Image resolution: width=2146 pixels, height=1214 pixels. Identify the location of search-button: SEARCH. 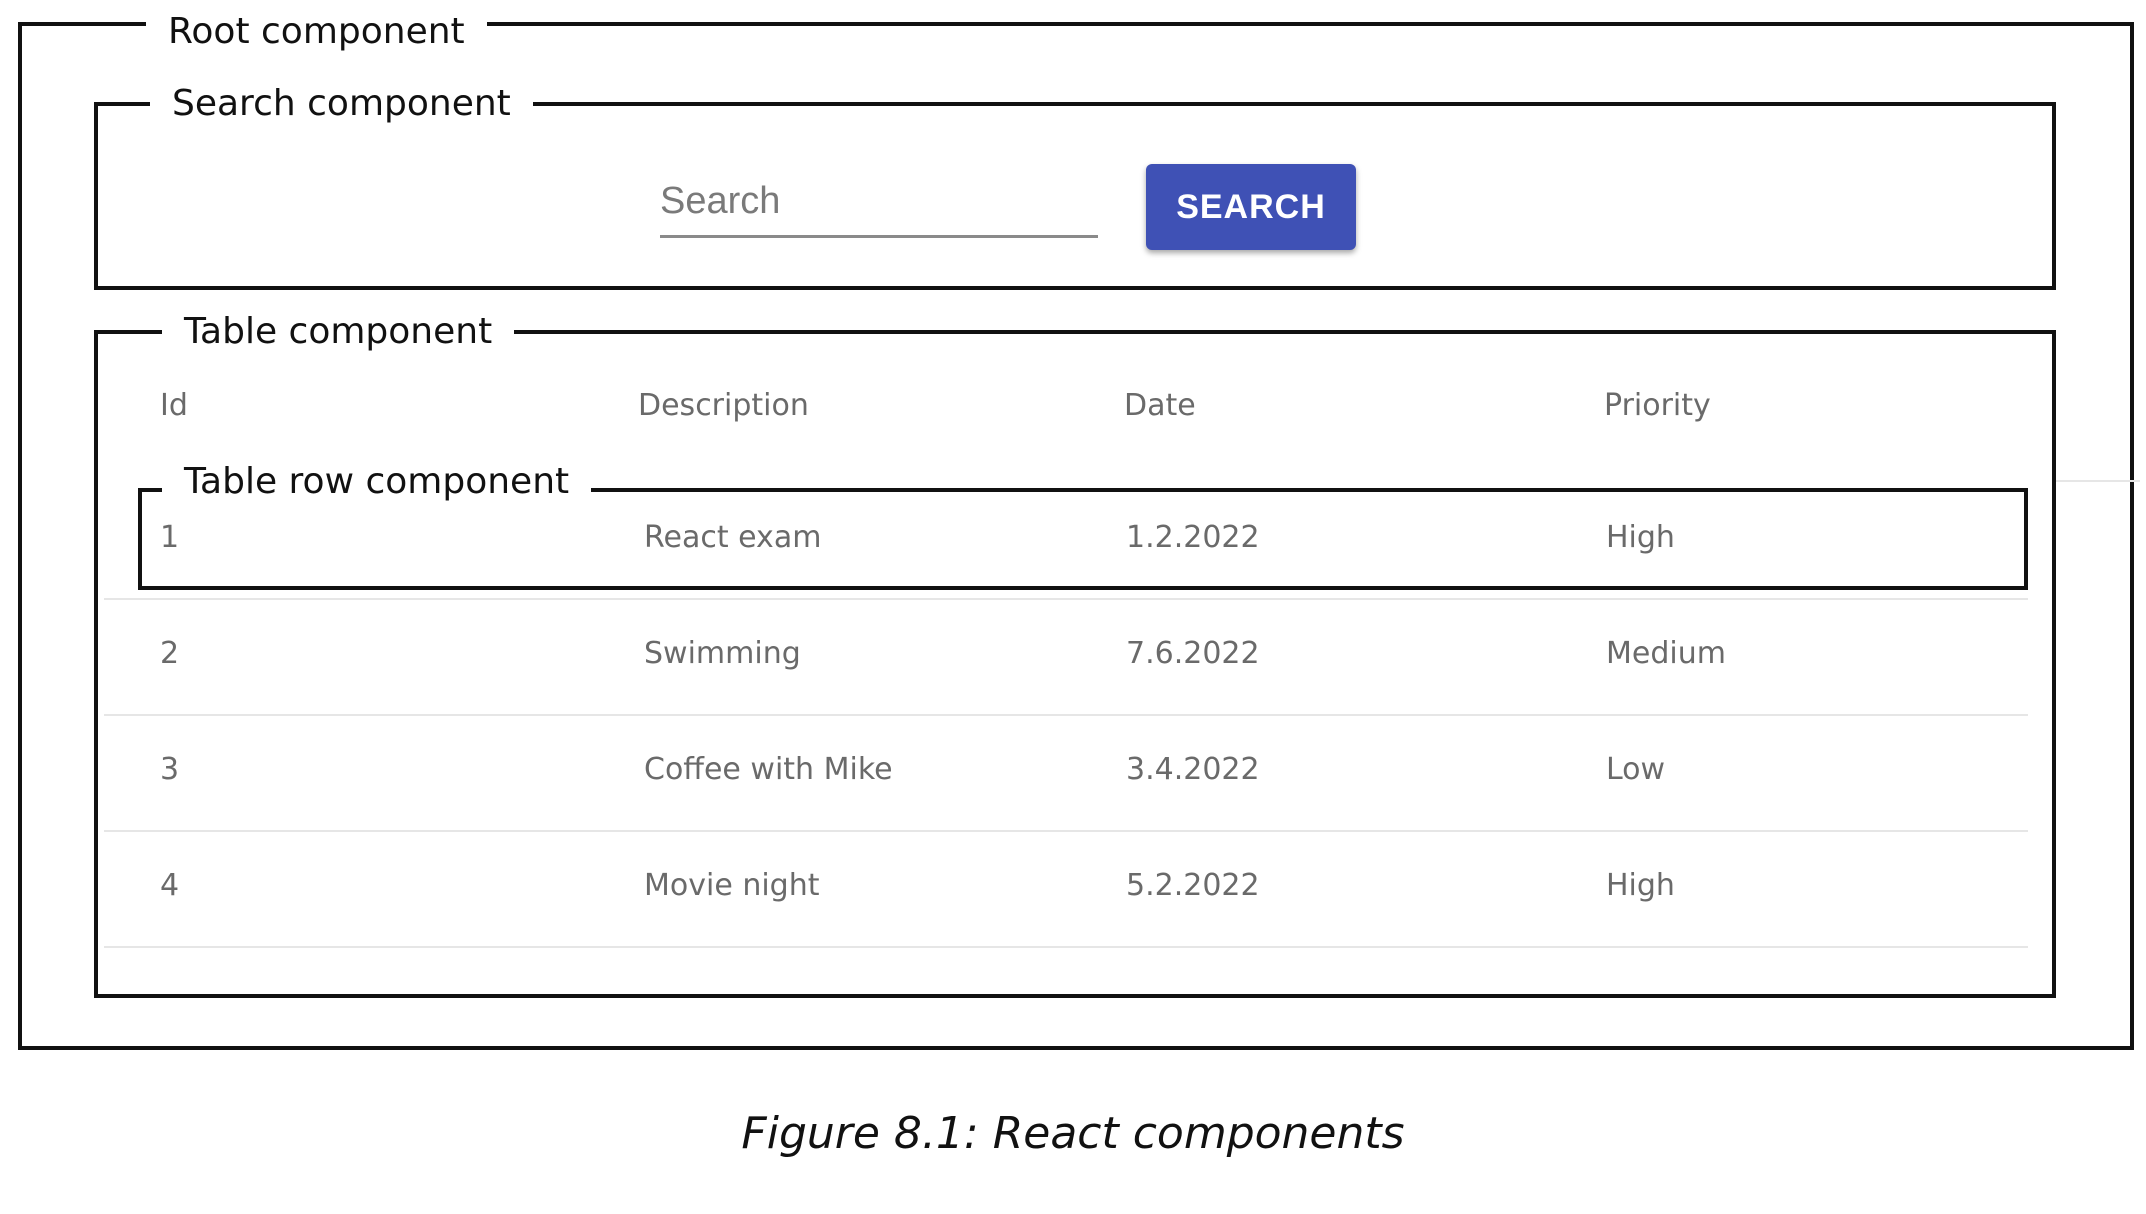
(1251, 207).